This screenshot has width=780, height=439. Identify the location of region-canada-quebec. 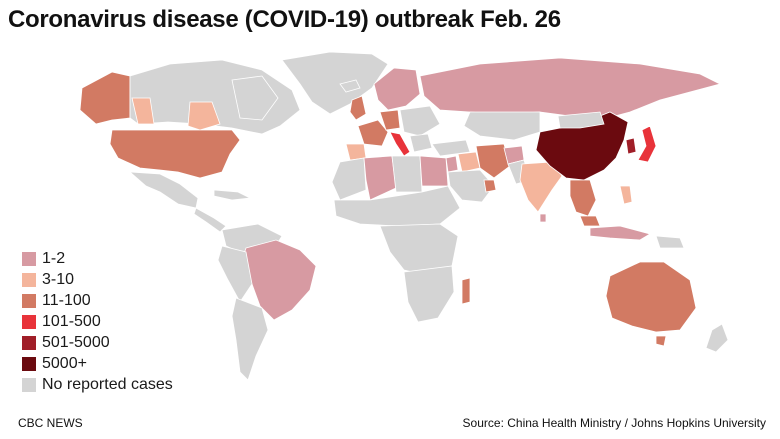
(255, 98).